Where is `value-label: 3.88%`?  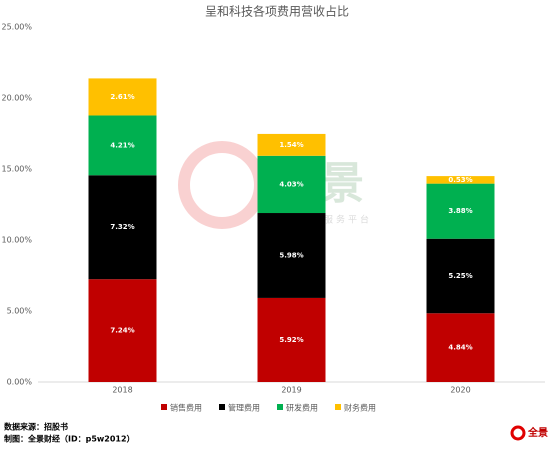 value-label: 3.88% is located at coordinates (460, 211).